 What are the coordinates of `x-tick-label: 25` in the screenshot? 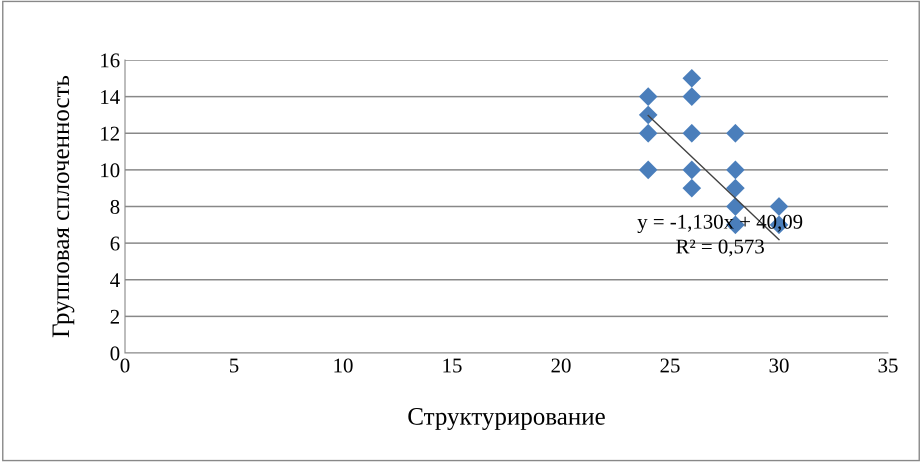 It's located at (670, 365).